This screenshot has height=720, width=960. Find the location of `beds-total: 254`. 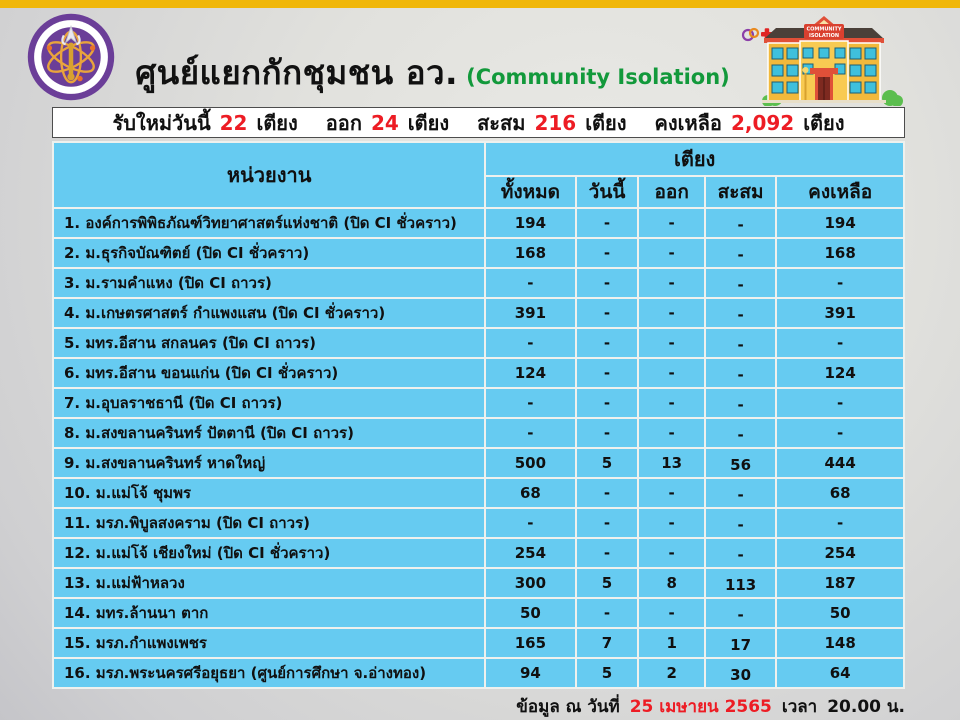

beds-total: 254 is located at coordinates (530, 553).